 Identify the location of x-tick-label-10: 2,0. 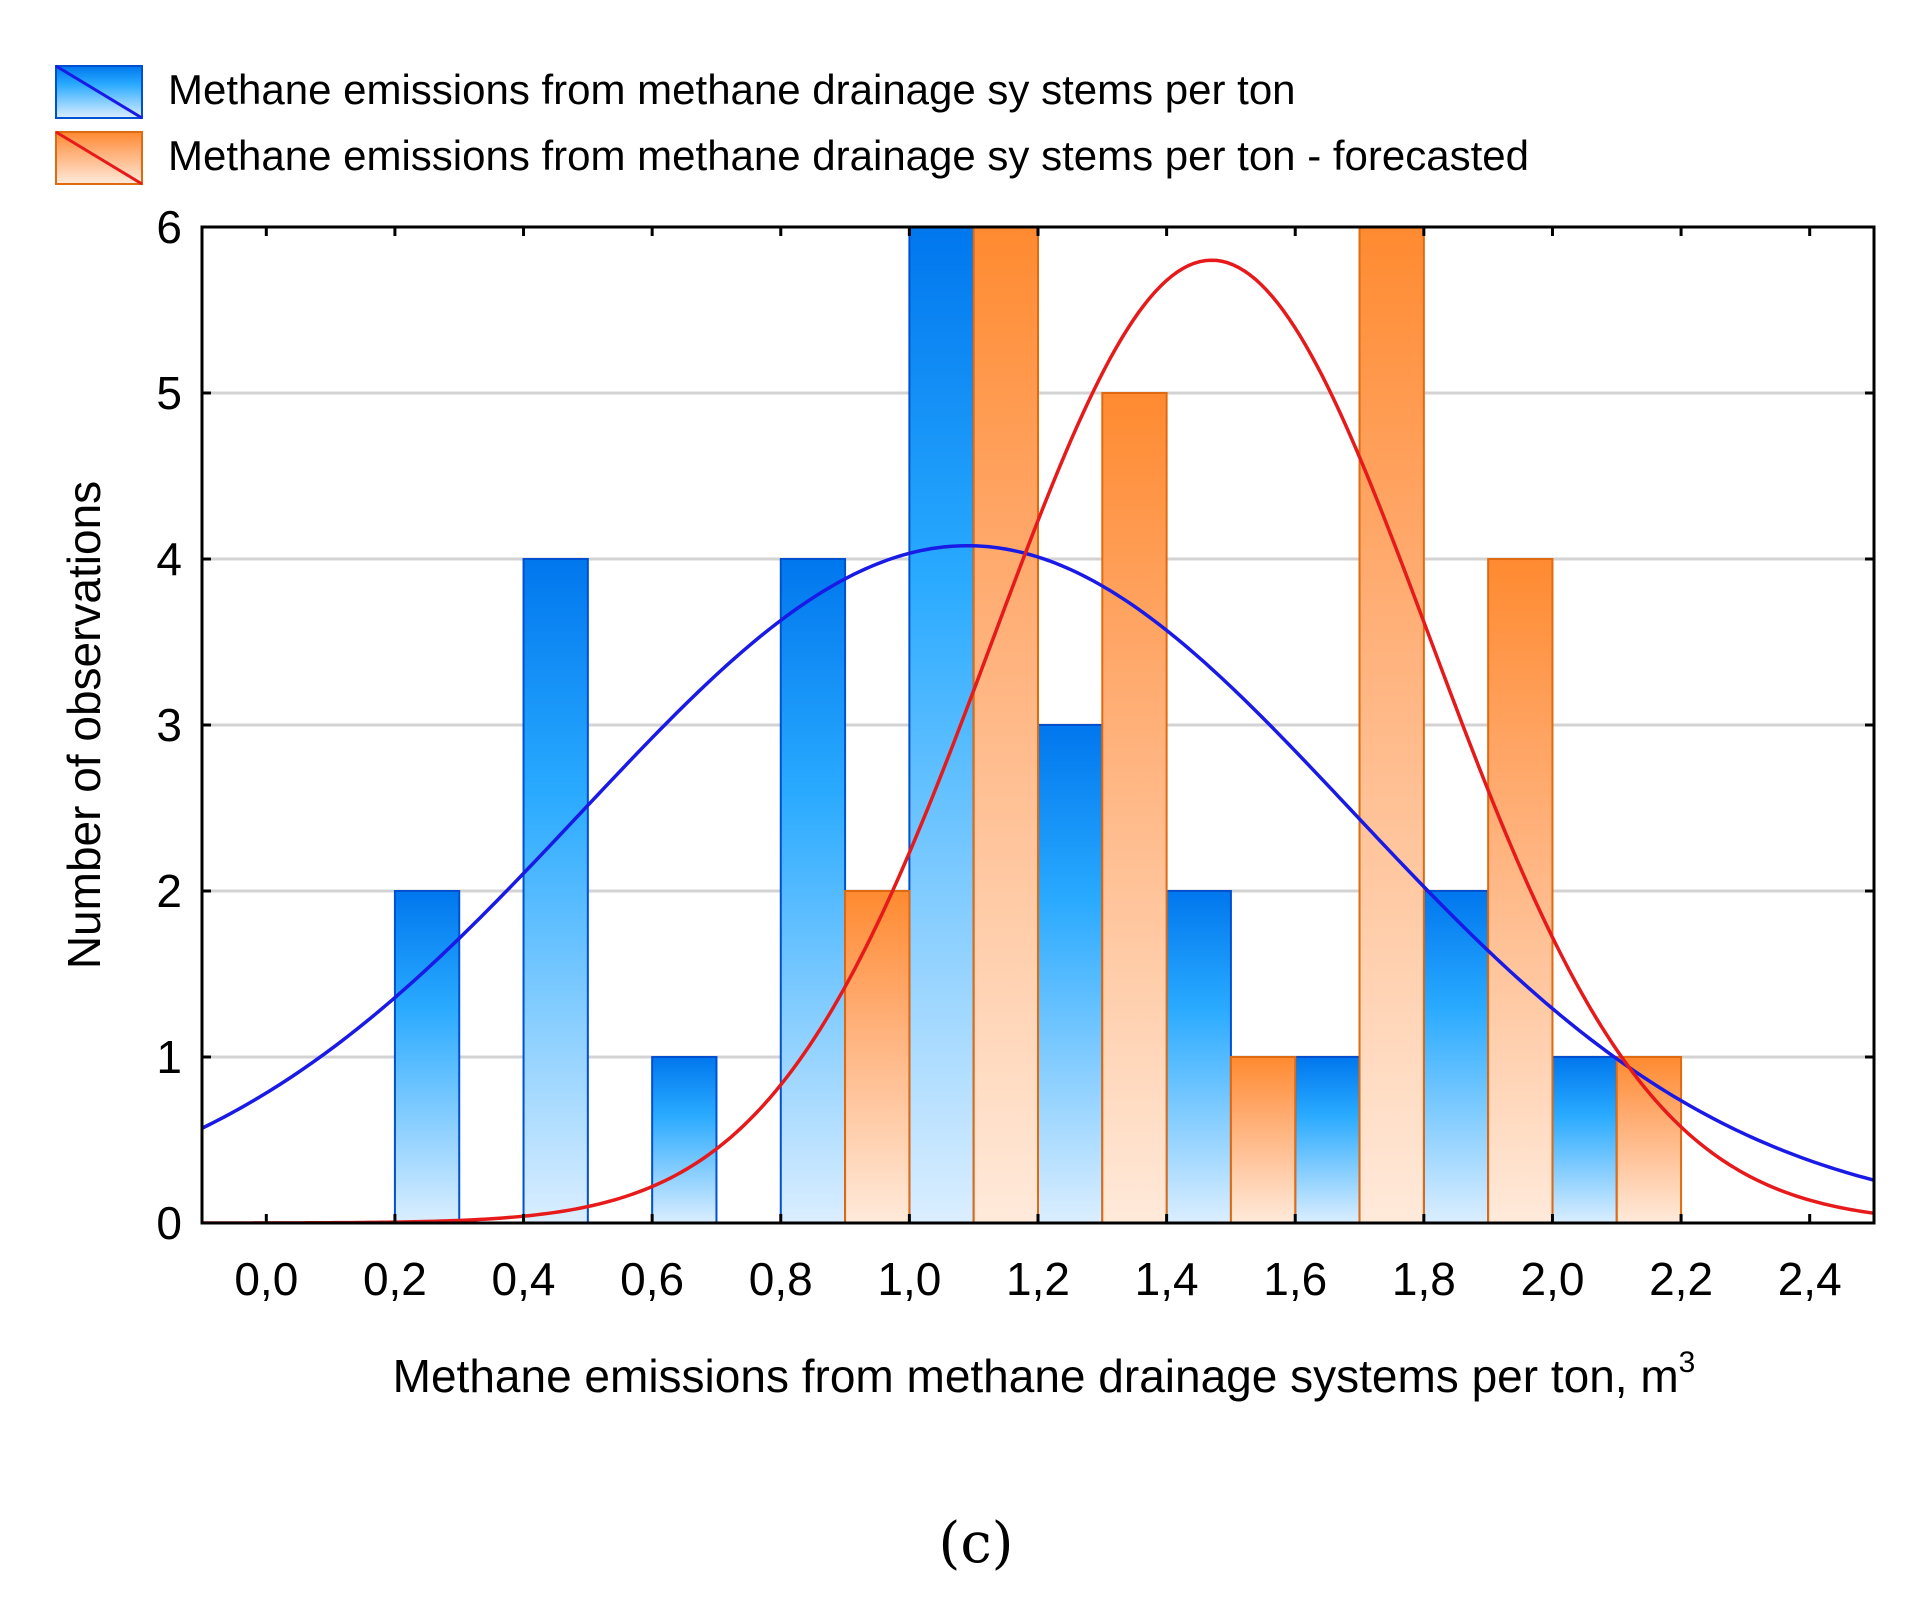
(1552, 1279).